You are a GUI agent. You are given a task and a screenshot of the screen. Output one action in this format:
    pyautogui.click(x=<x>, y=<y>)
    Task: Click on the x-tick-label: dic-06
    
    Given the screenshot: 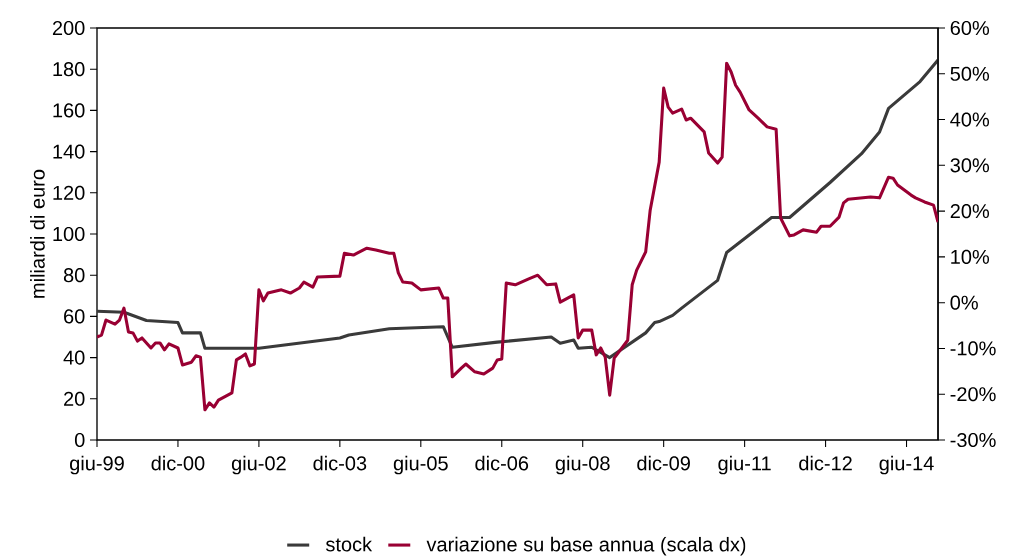 What is the action you would take?
    pyautogui.click(x=502, y=463)
    